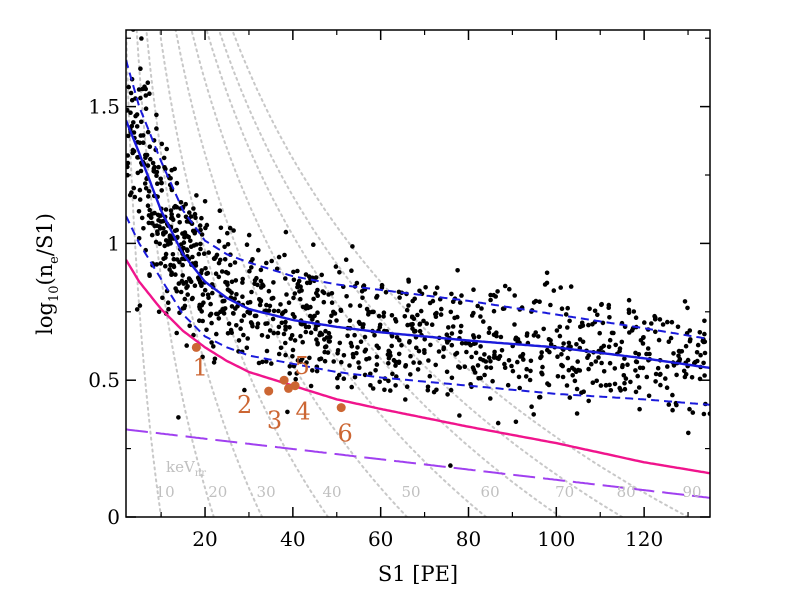 The width and height of the screenshot is (789, 601). What do you see at coordinates (47, 274) in the screenshot?
I see `y-axis-title: log10(ne/S1)` at bounding box center [47, 274].